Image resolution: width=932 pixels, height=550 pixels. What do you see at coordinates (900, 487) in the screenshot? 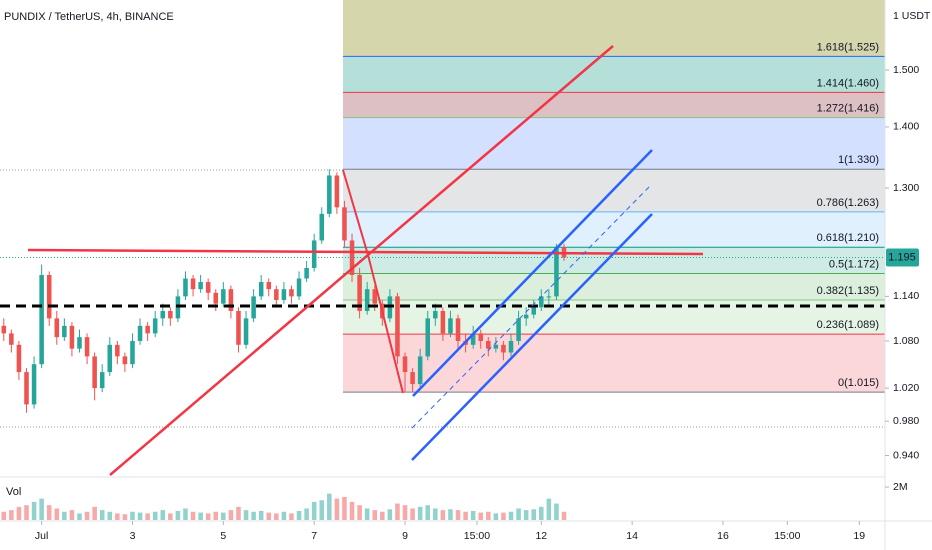
I see `volume-tick-label: 2M` at bounding box center [900, 487].